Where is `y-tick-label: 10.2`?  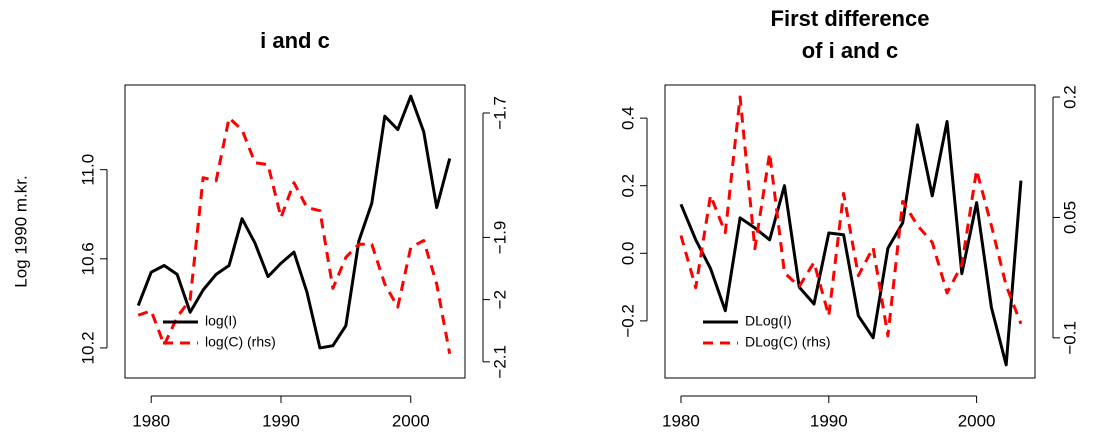
y-tick-label: 10.2 is located at coordinates (87, 347).